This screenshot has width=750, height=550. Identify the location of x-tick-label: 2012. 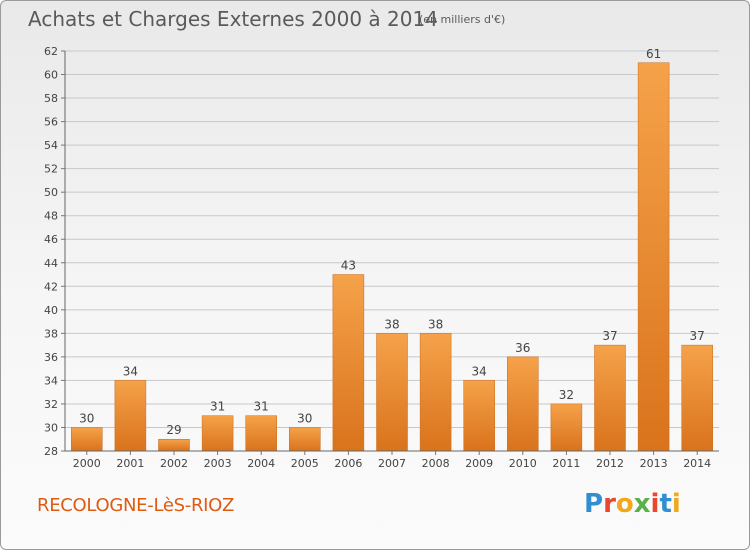
(610, 463).